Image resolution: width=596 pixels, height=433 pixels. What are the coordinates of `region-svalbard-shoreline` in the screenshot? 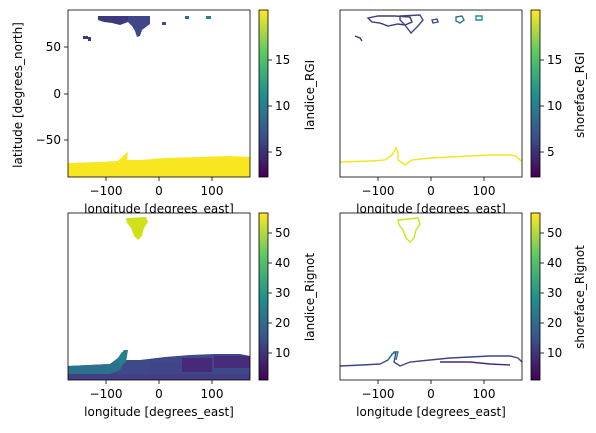 It's located at (460, 19).